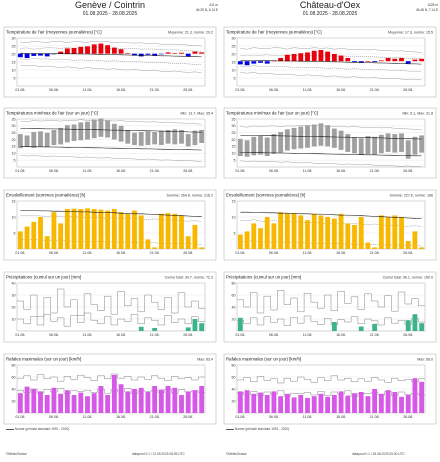  I want to click on y-tick-label: 15, so click(234, 147).